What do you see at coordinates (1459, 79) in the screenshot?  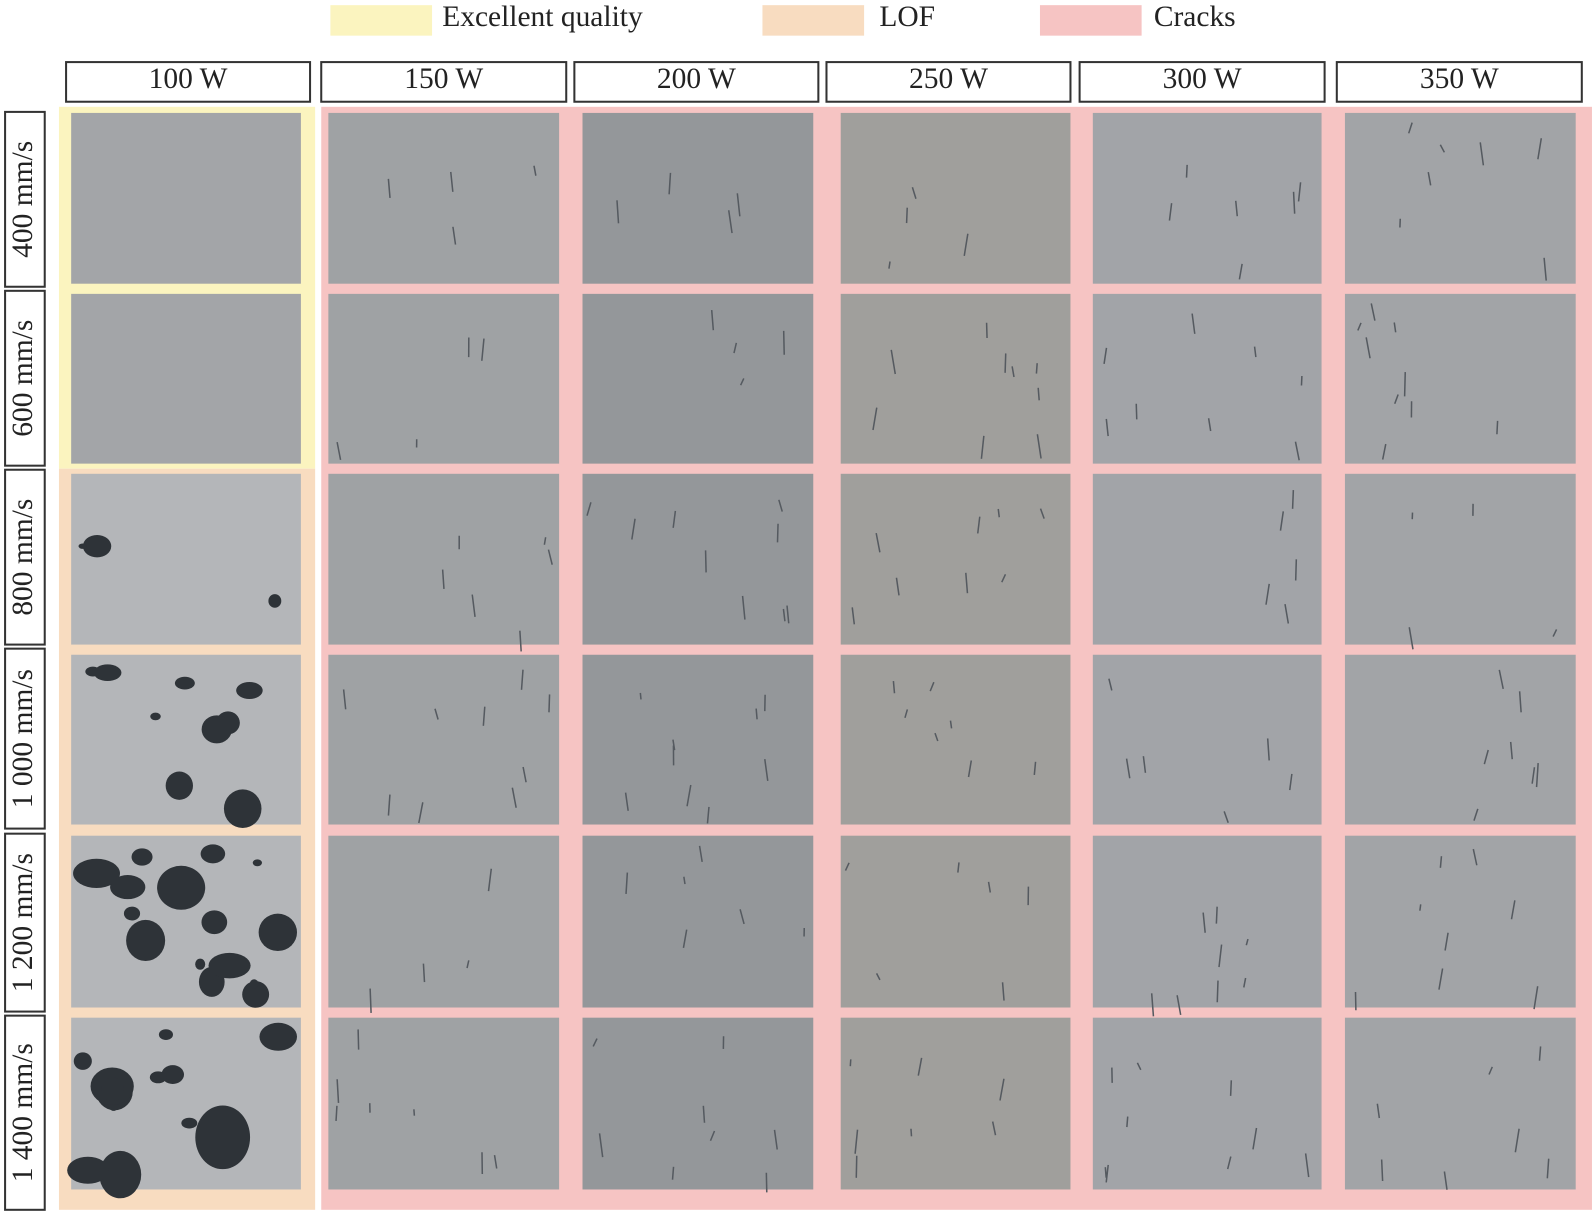 I see `column-header: 350 W` at bounding box center [1459, 79].